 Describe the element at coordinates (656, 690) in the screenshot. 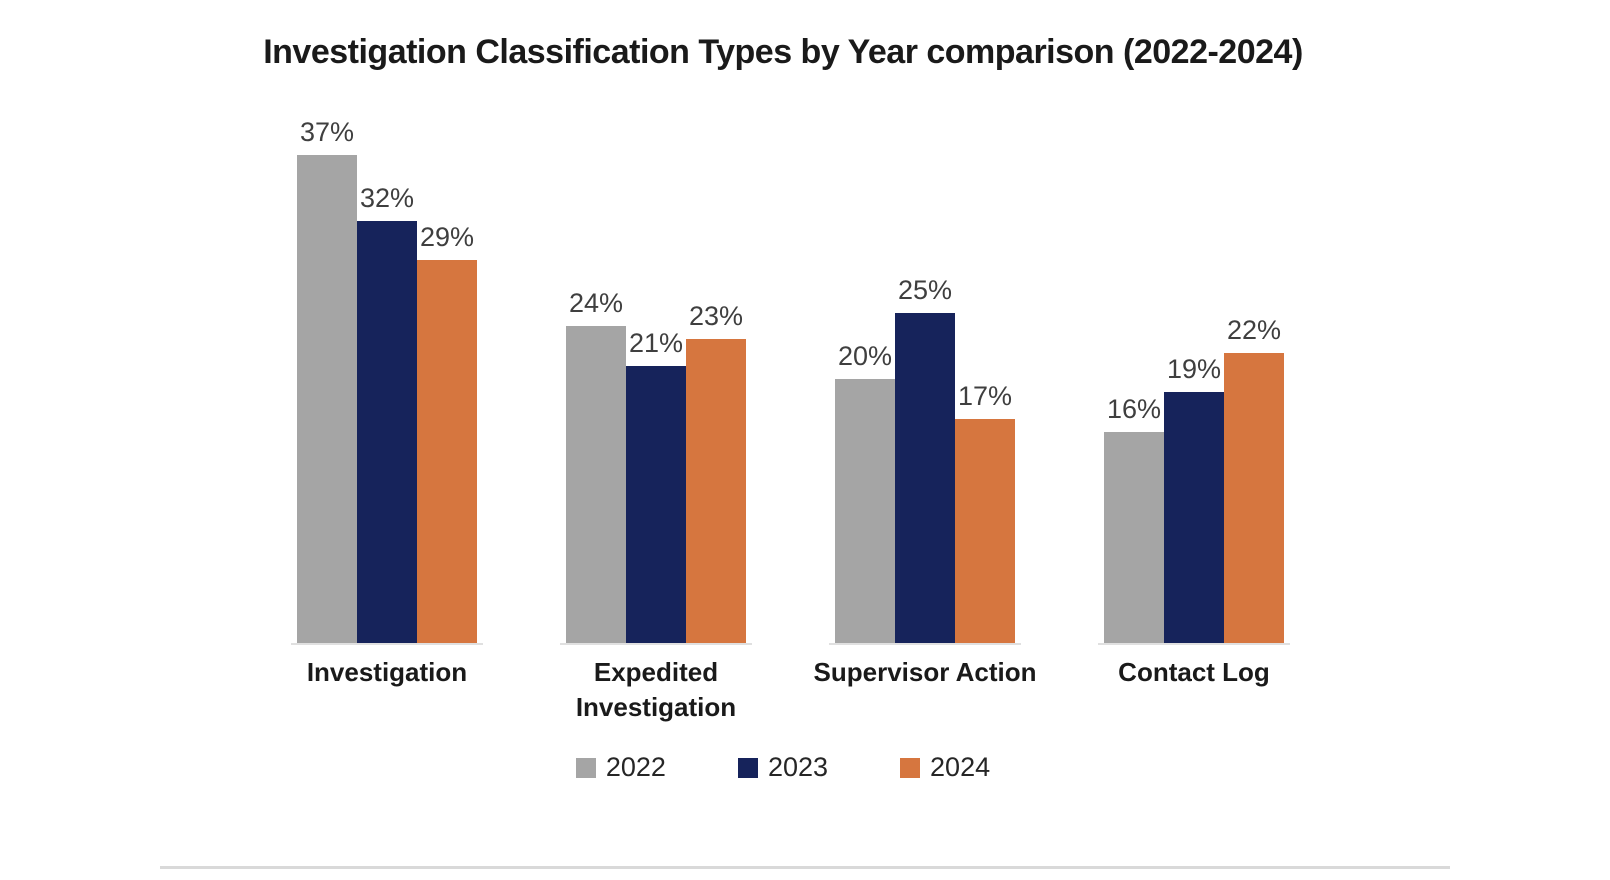

I see `category-label-expedited-investigation: Expedited Investigation` at that location.